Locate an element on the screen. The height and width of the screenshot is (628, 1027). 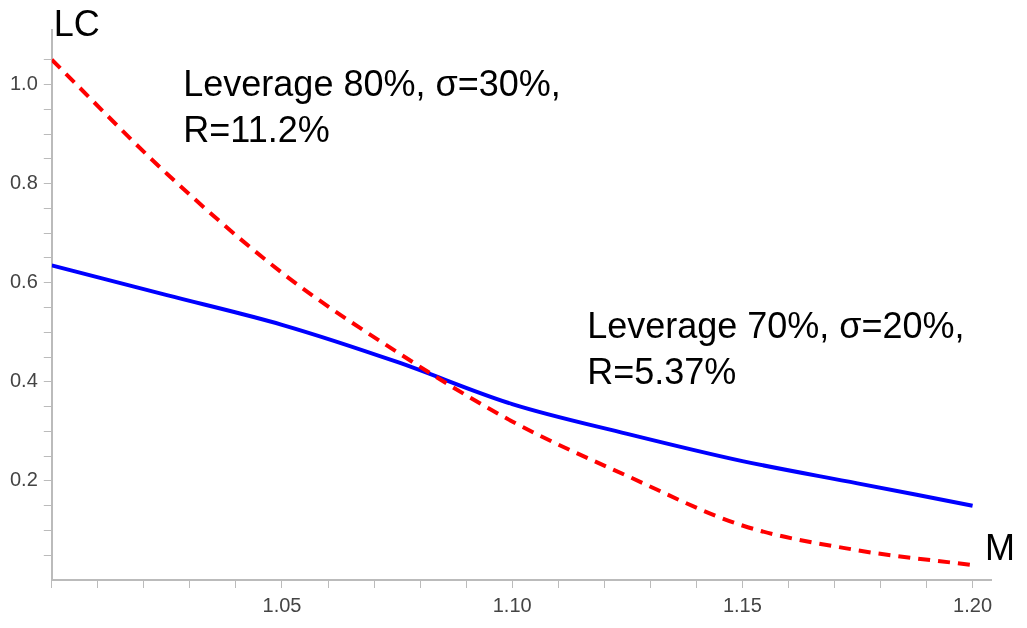
y-tick-label: 0.6 is located at coordinates (23, 281).